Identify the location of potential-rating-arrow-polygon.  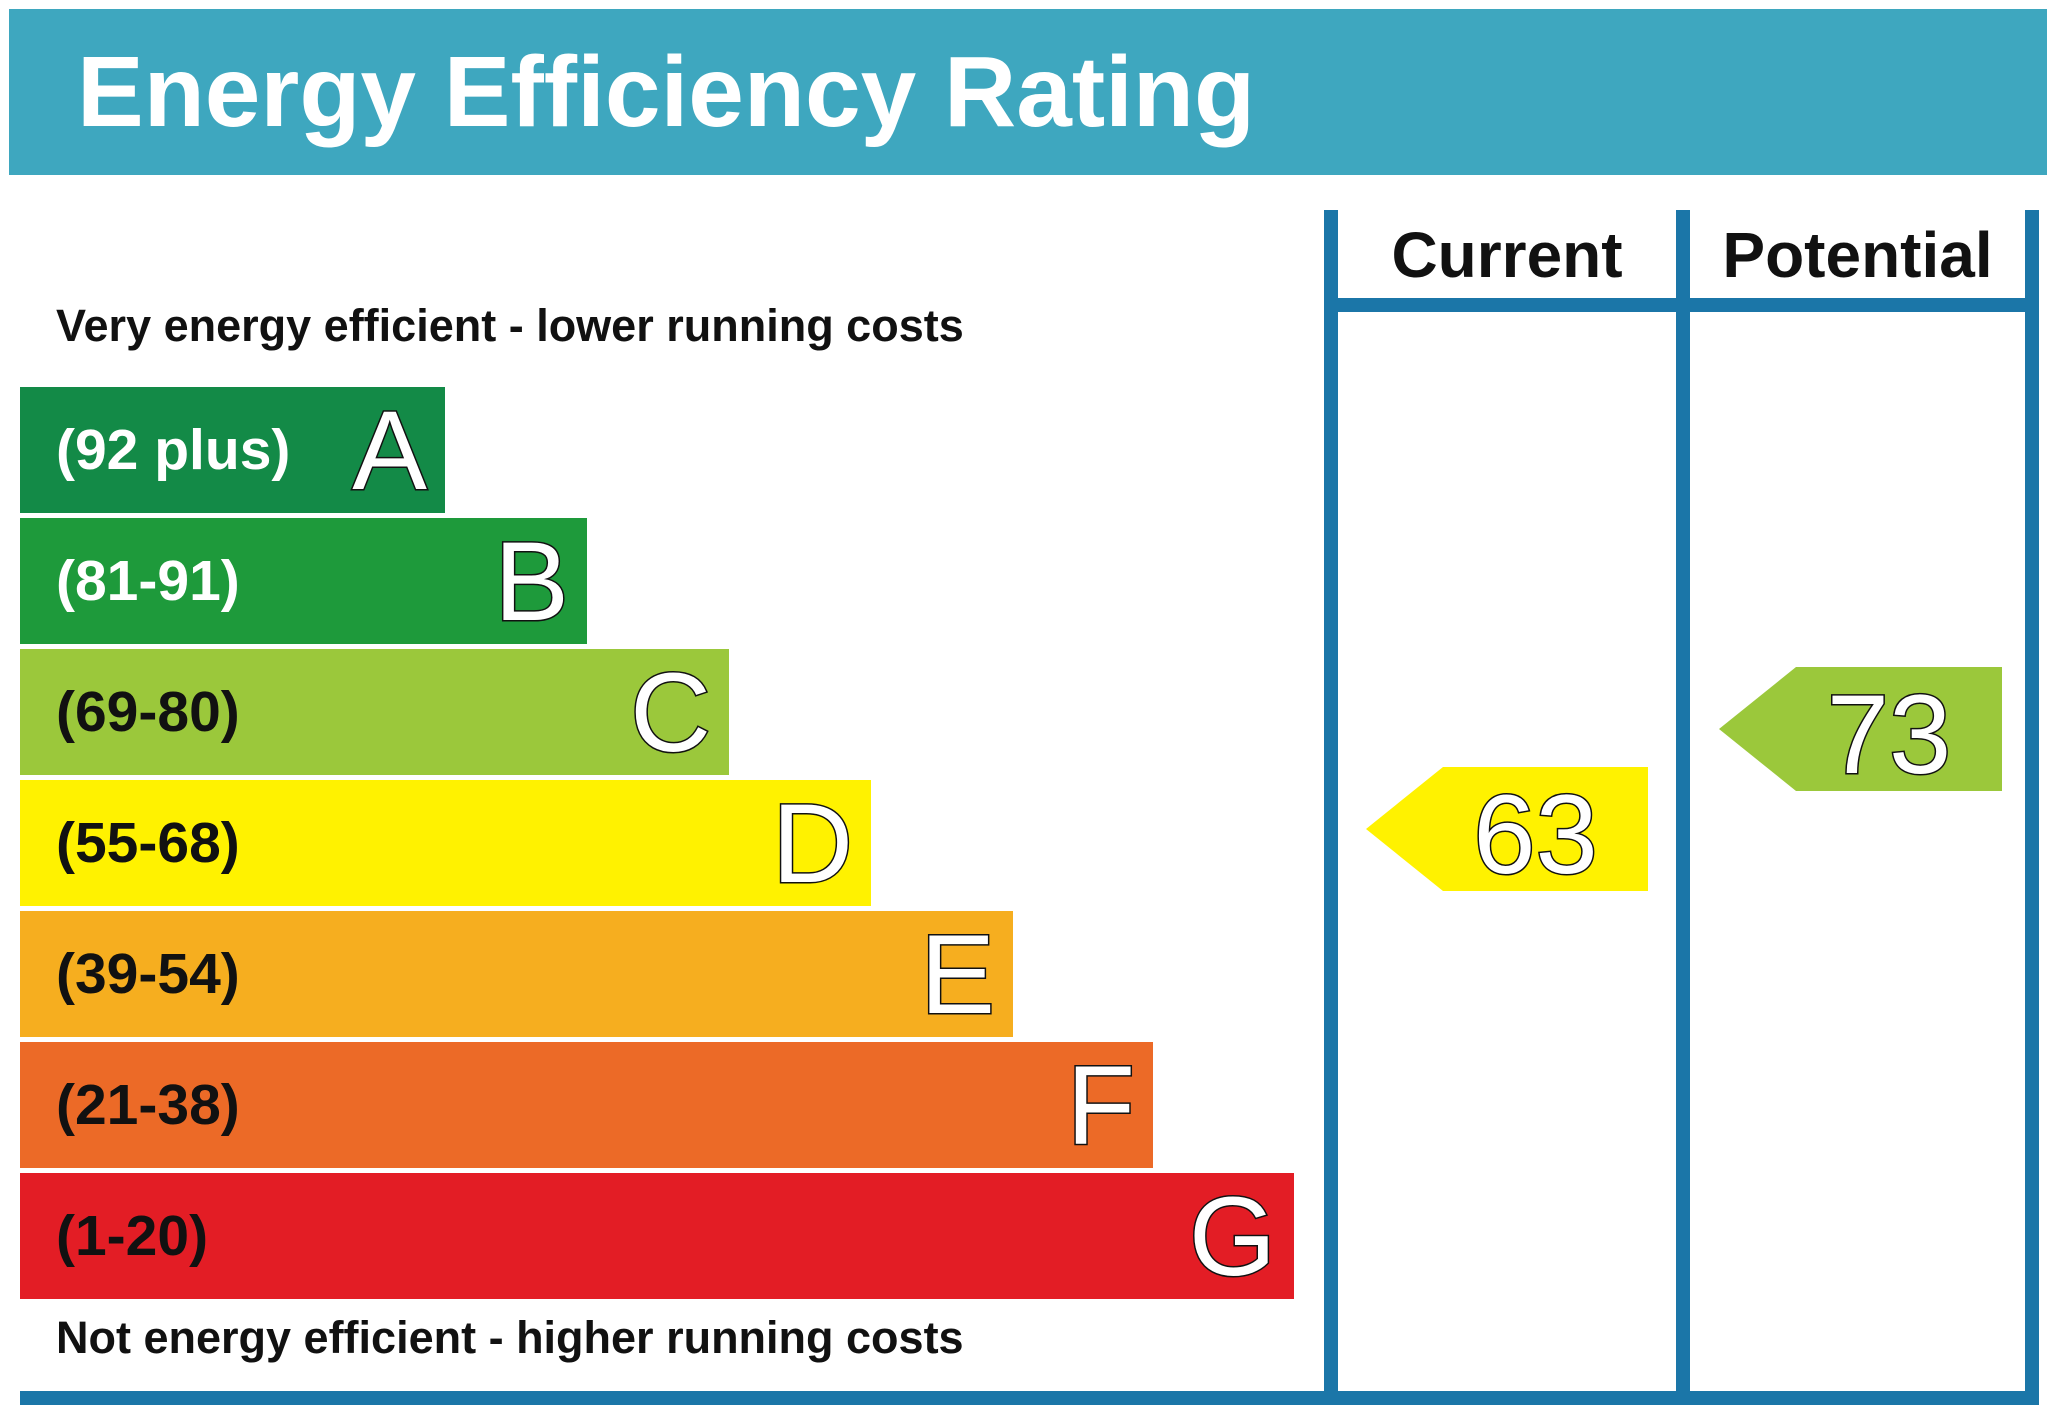
(1860, 729).